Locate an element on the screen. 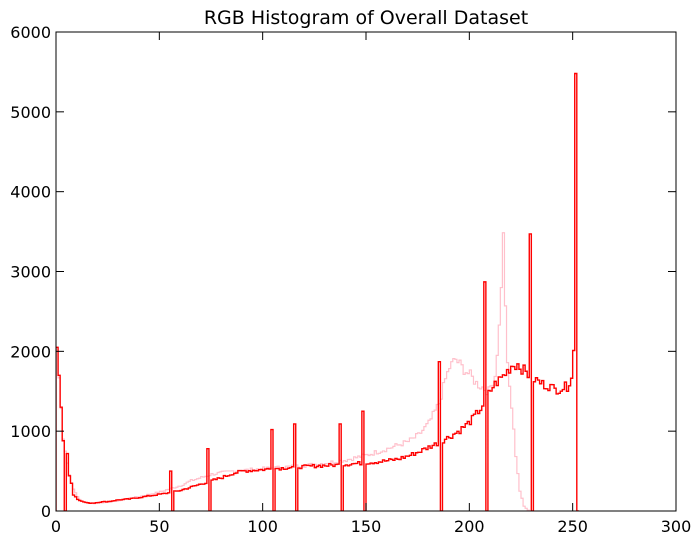  y-tick-label: 1000 is located at coordinates (30, 431).